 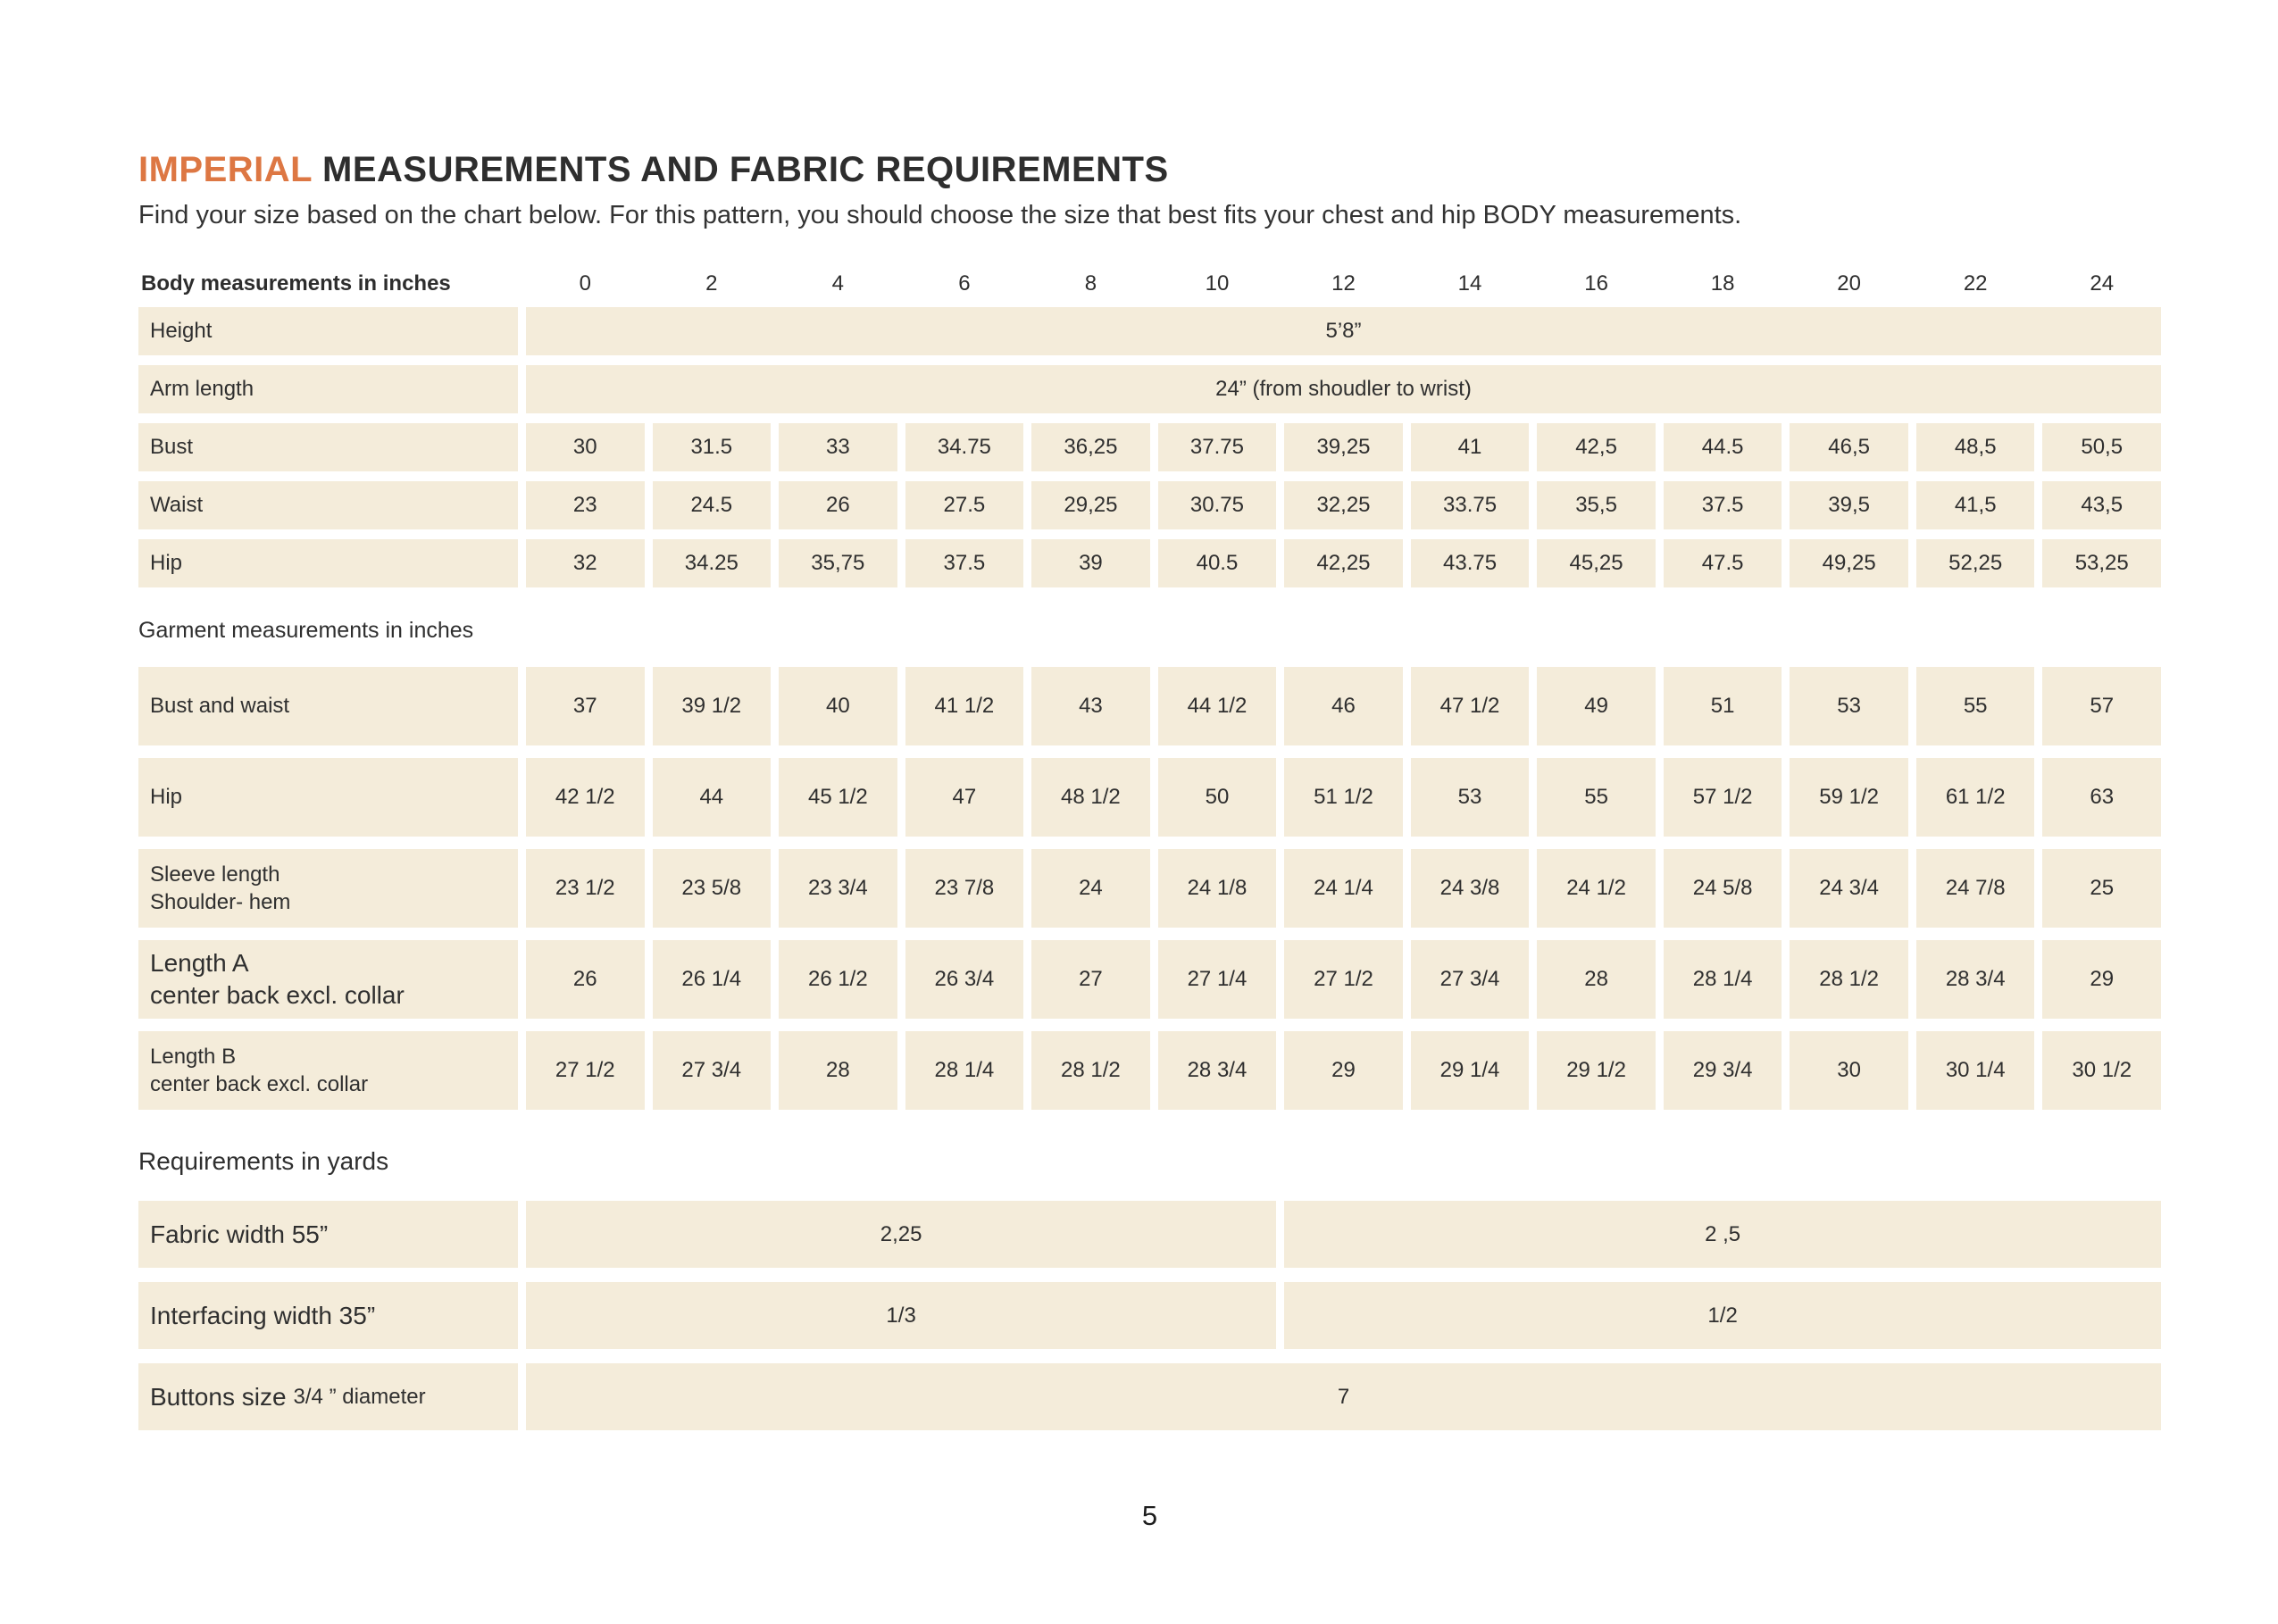 I want to click on row-label-text: Buttons size, so click(x=219, y=1396).